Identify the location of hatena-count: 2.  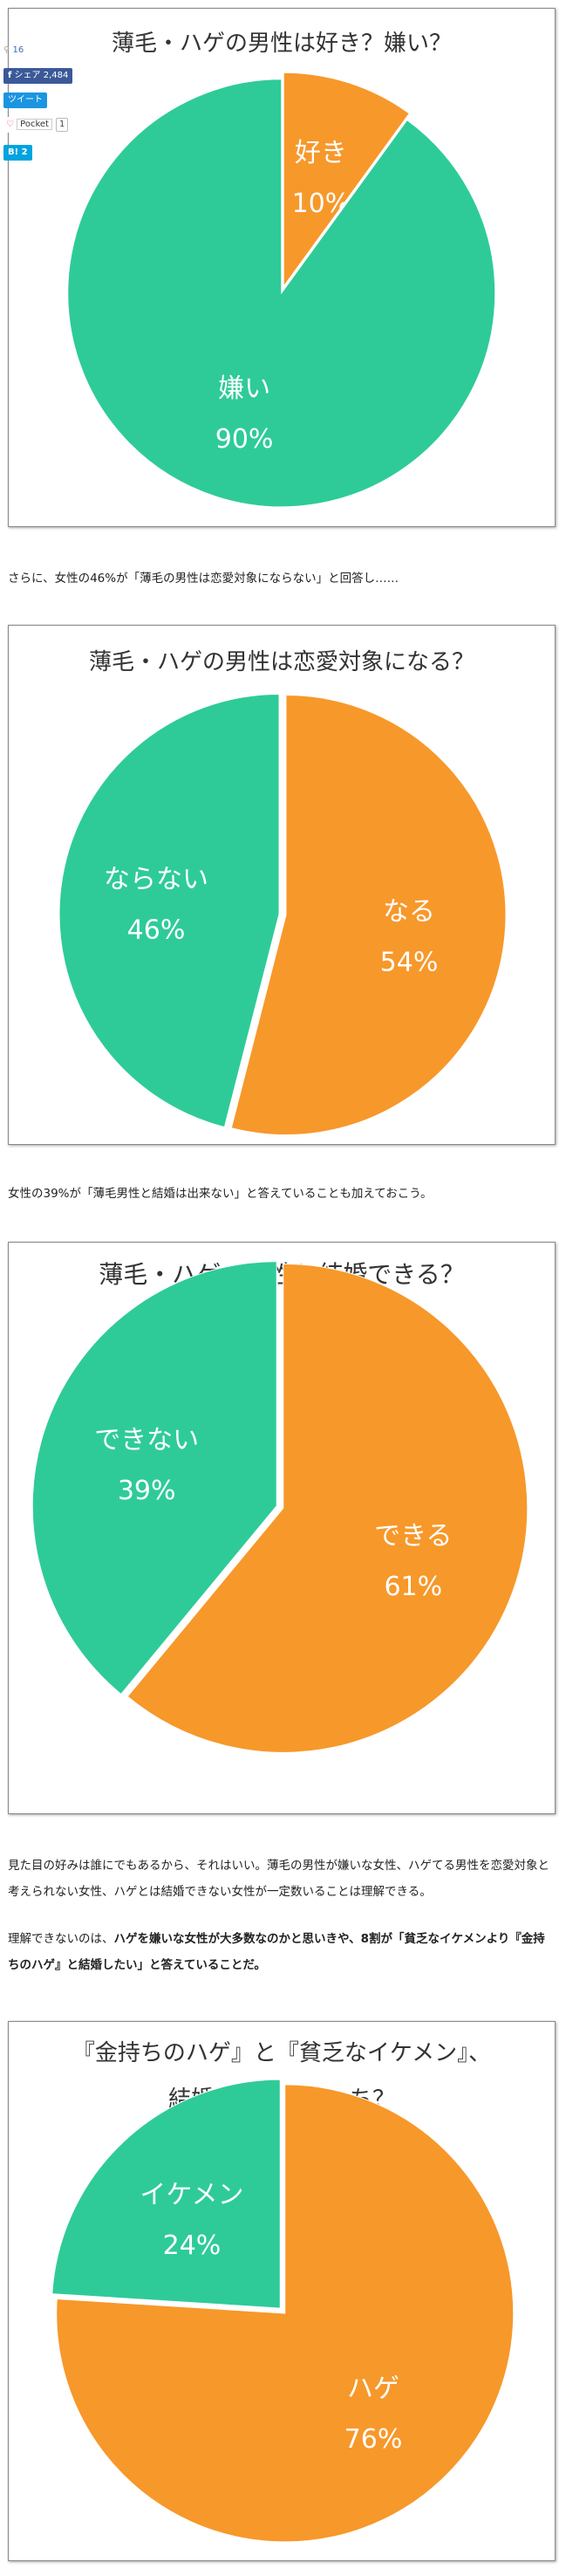
(24, 152).